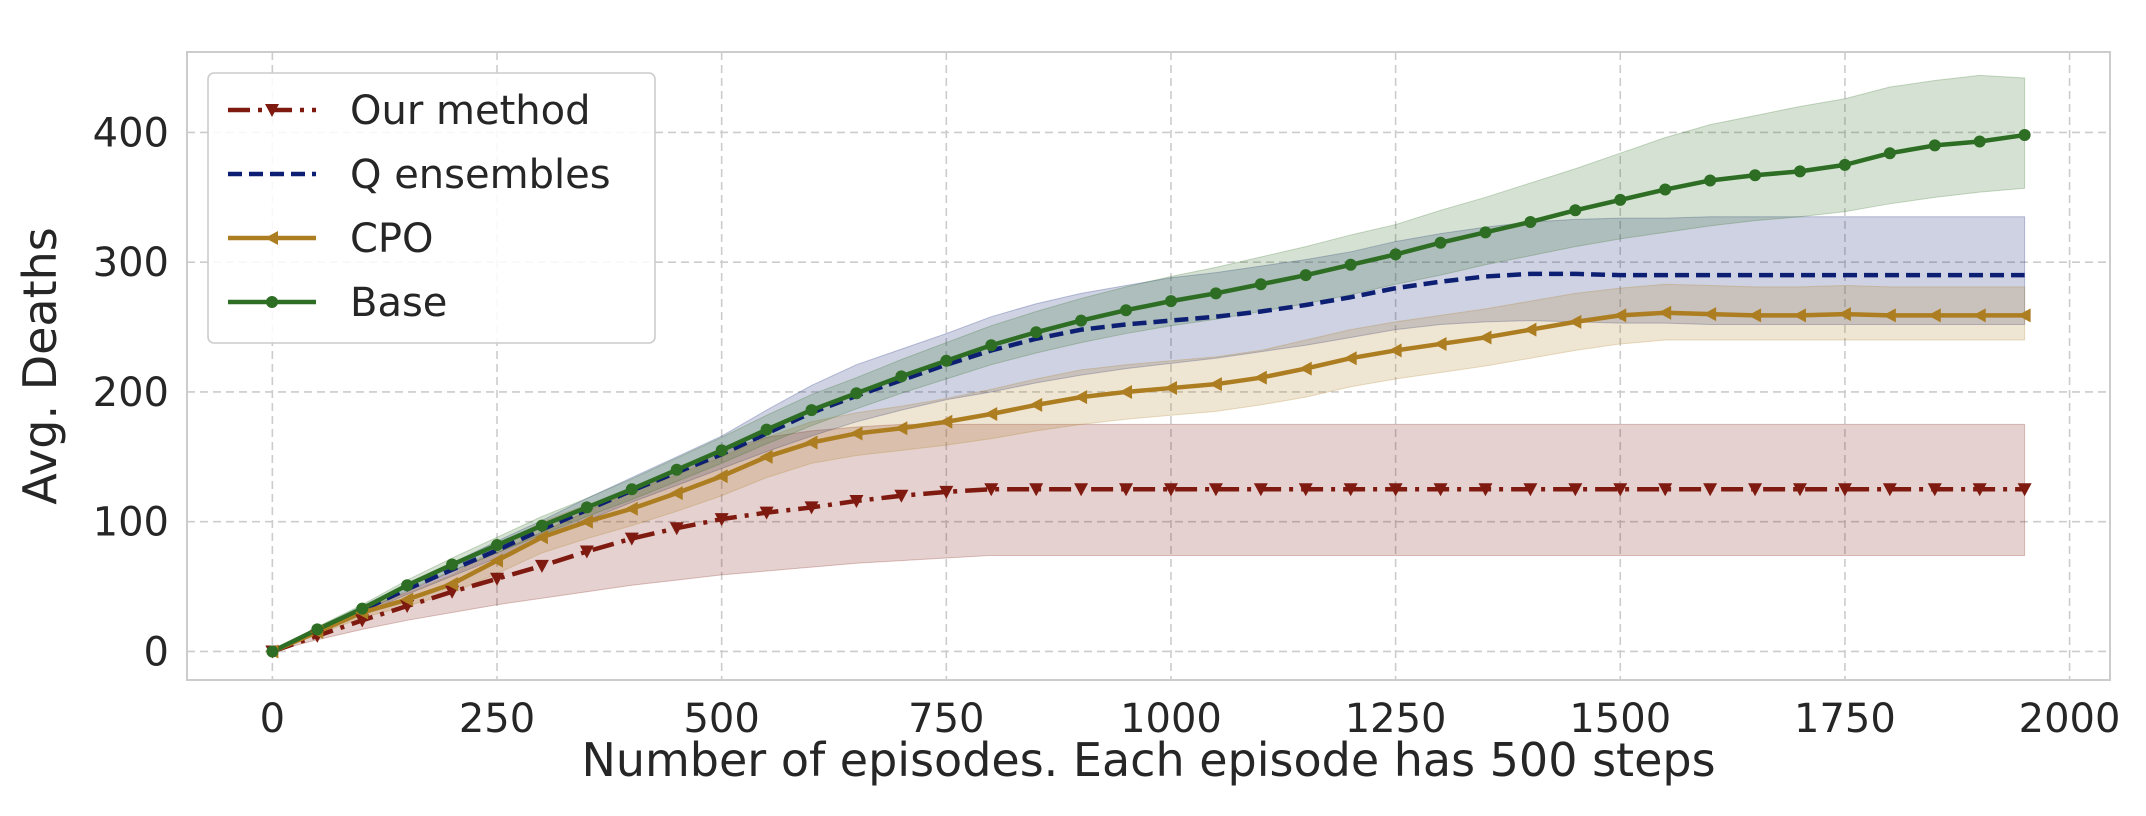 This screenshot has width=2146, height=816. What do you see at coordinates (398, 303) in the screenshot?
I see `legend-label-base: Base` at bounding box center [398, 303].